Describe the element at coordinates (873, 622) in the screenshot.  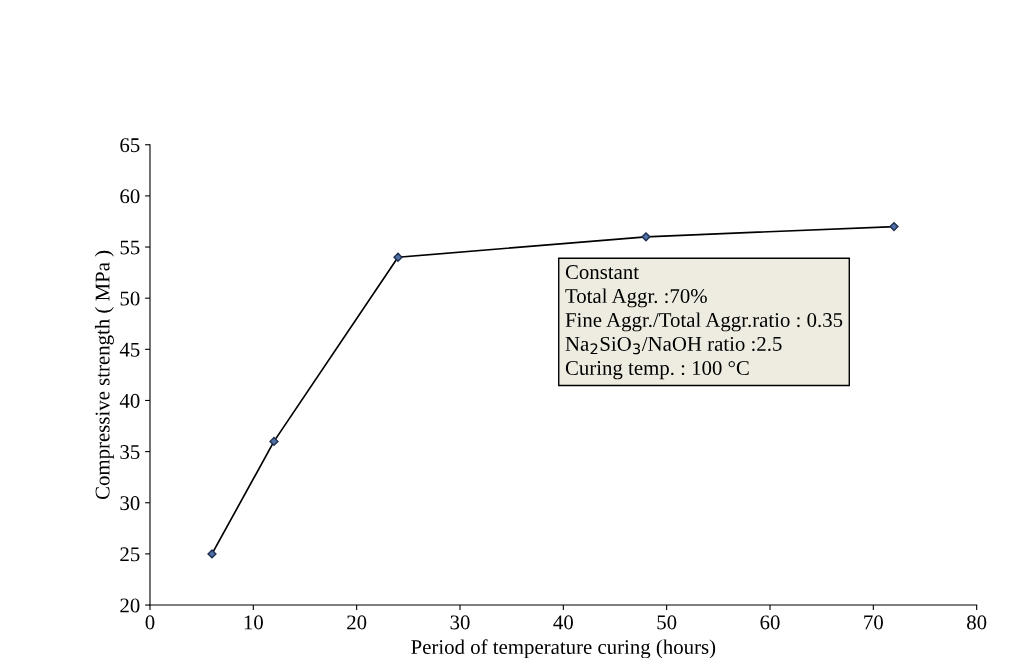
I see `x-tick-label: 70` at that location.